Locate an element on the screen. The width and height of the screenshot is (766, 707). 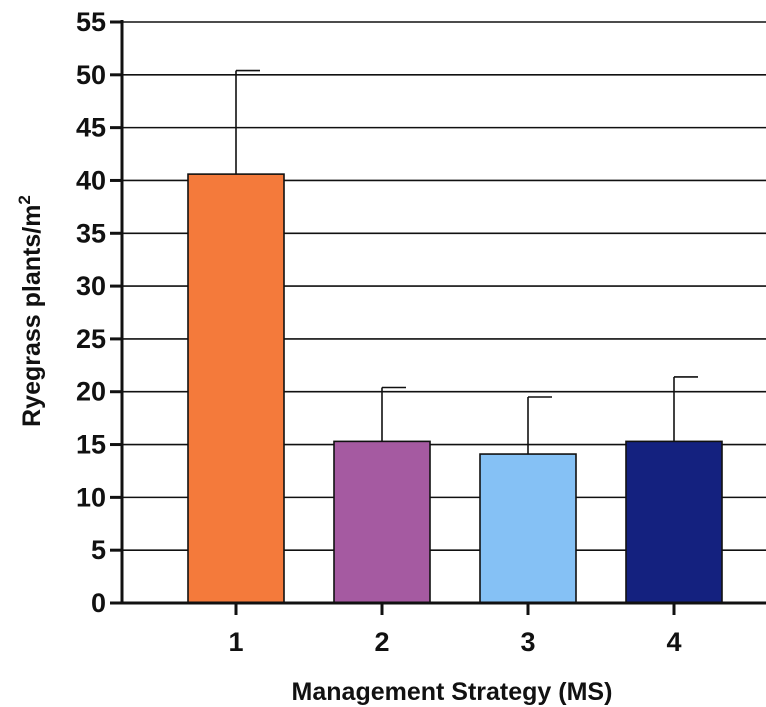
x-tick-label: 1 is located at coordinates (235, 642).